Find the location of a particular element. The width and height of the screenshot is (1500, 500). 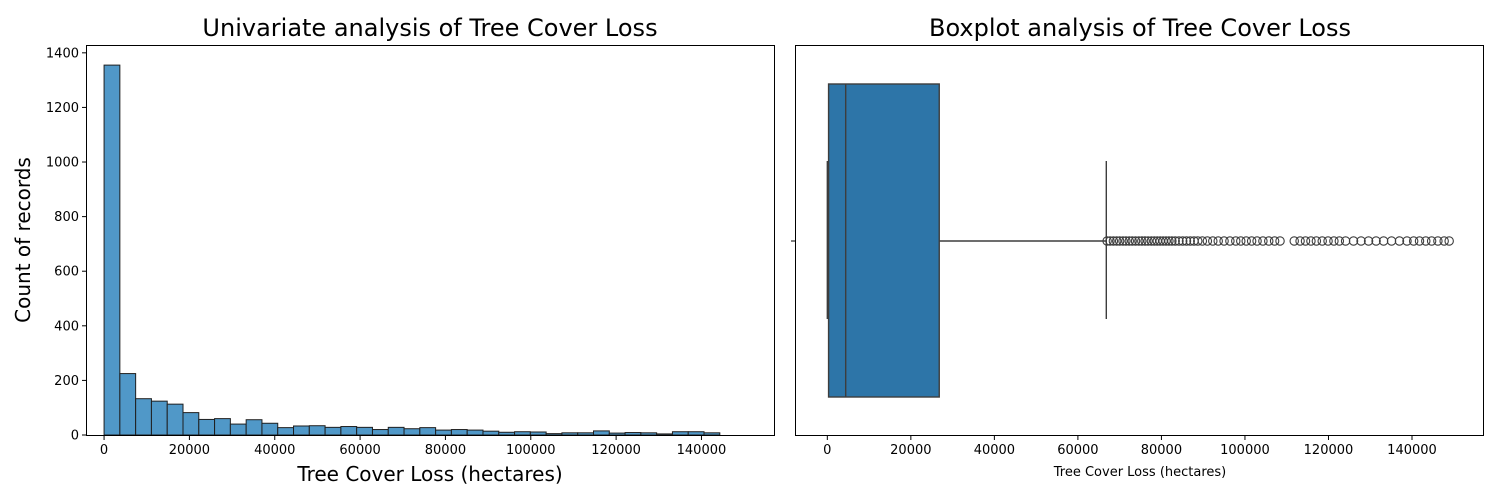

histogram-y-tick-label: 600 is located at coordinates (66, 272).